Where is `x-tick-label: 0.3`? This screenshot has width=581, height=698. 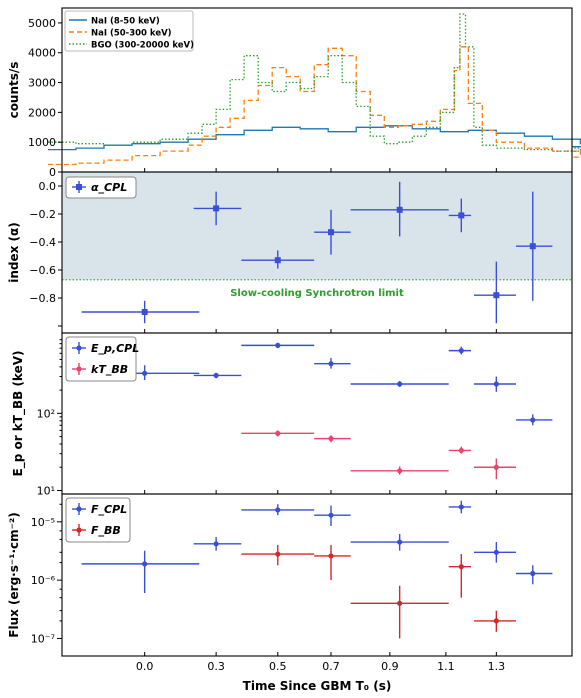 x-tick-label: 0.3 is located at coordinates (216, 666).